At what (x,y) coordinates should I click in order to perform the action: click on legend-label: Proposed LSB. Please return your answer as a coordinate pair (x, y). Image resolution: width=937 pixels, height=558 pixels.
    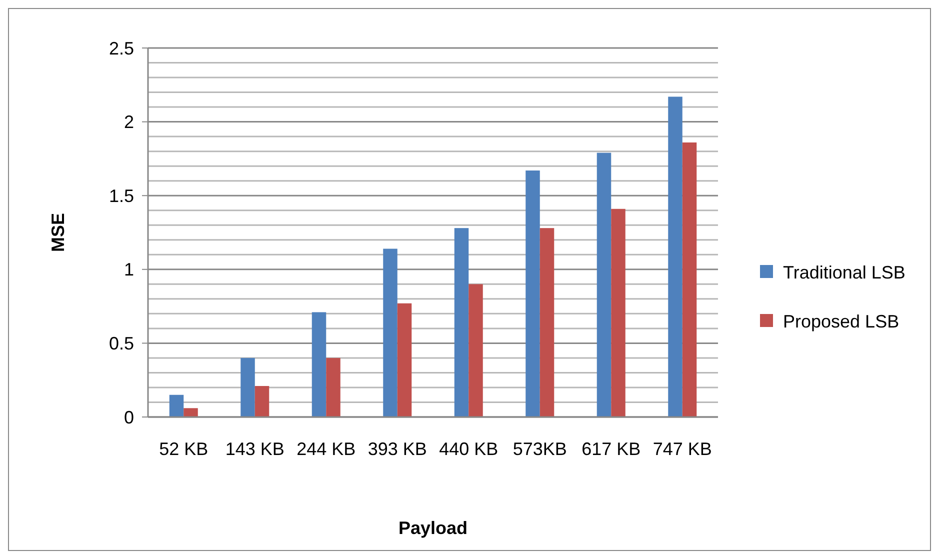
    Looking at the image, I should click on (841, 321).